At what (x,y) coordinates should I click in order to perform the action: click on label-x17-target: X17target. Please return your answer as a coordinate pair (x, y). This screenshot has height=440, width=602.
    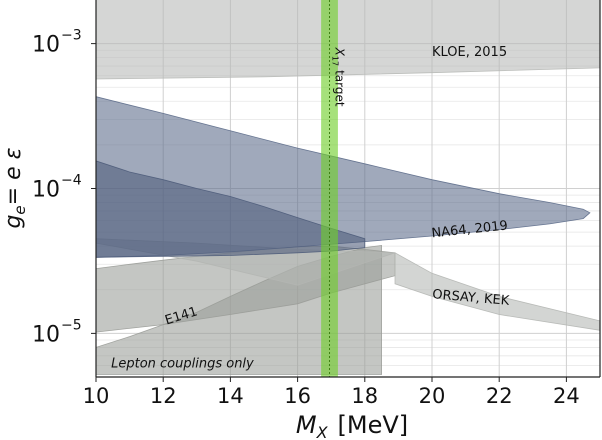
    Looking at the image, I should click on (339, 77).